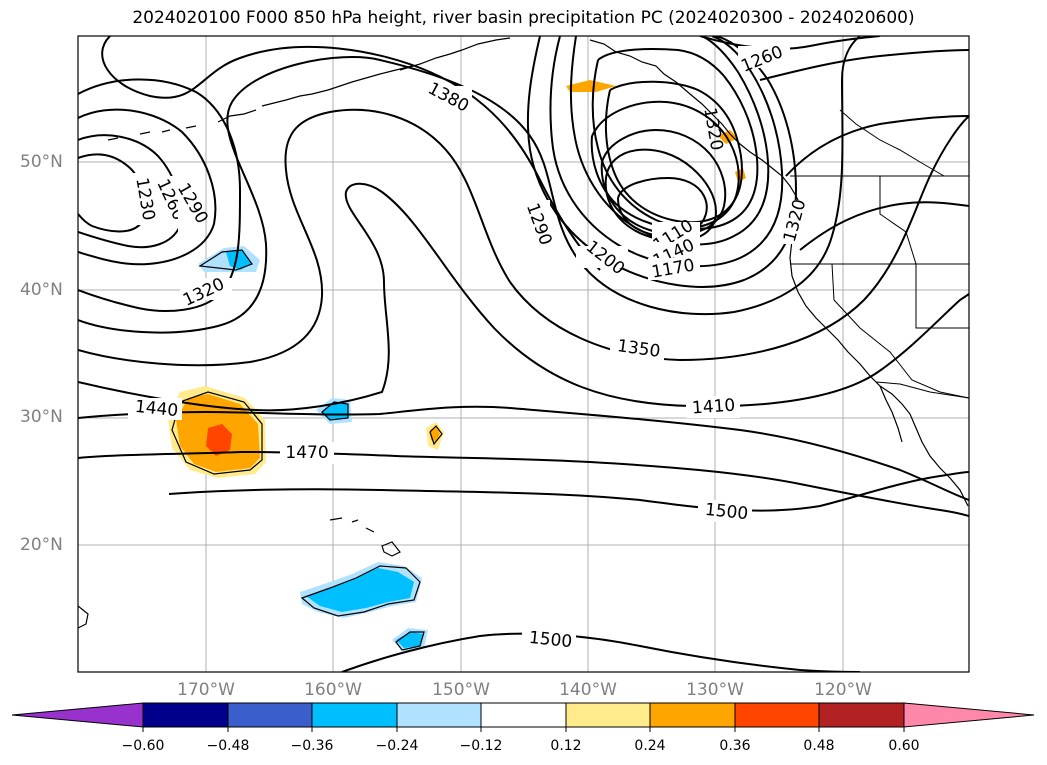 Image resolution: width=1047 pixels, height=765 pixels. I want to click on colorbar-tick-label: 0.36, so click(735, 746).